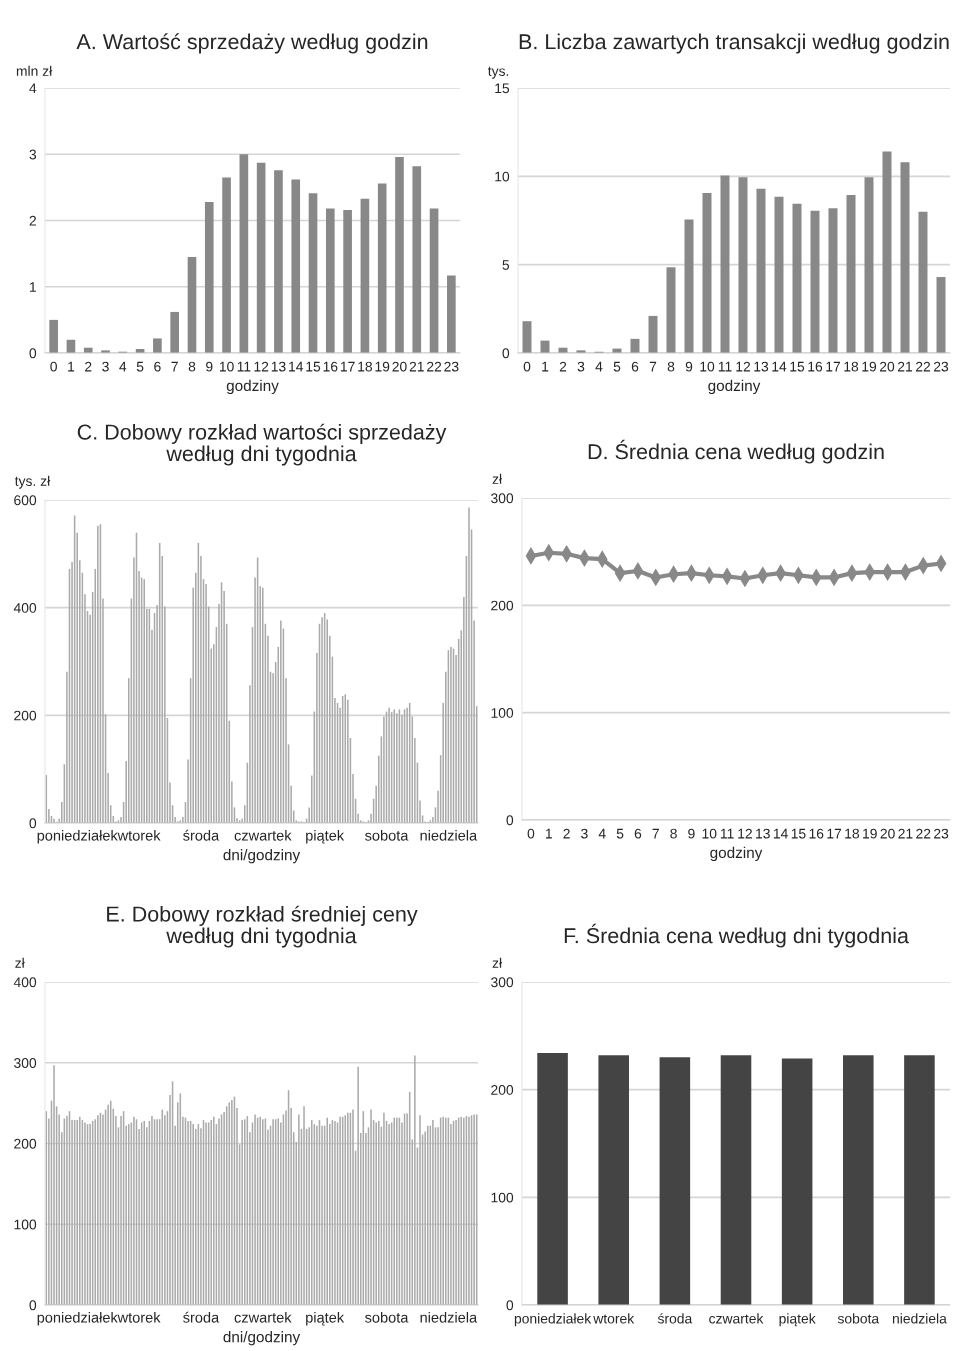 This screenshot has width=958, height=1351. Describe the element at coordinates (201, 1317) in the screenshot. I see `x-tick-label: środa` at that location.